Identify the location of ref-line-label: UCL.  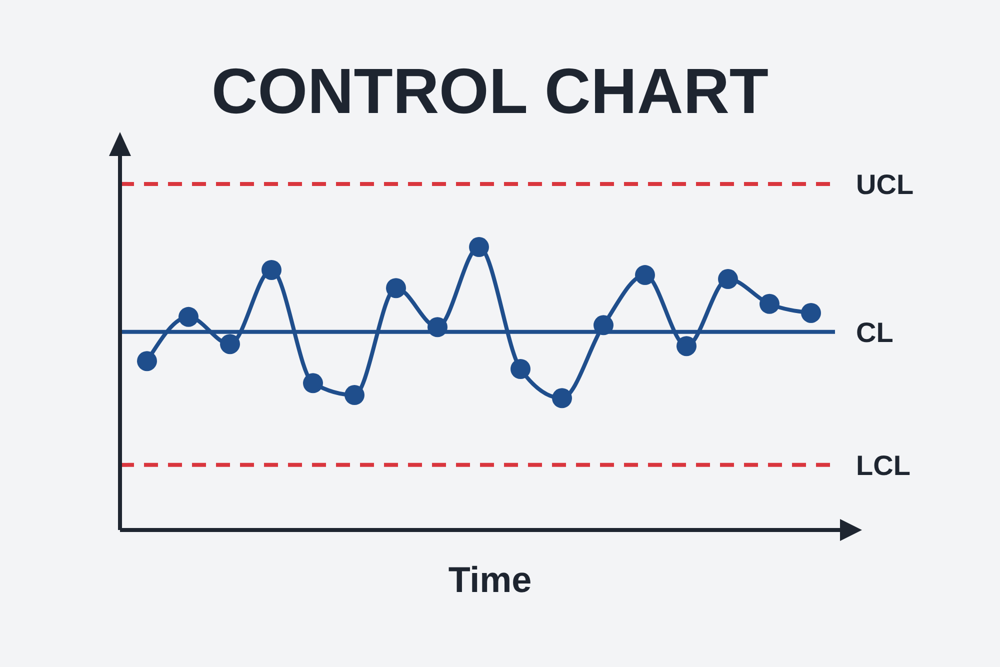
(885, 184).